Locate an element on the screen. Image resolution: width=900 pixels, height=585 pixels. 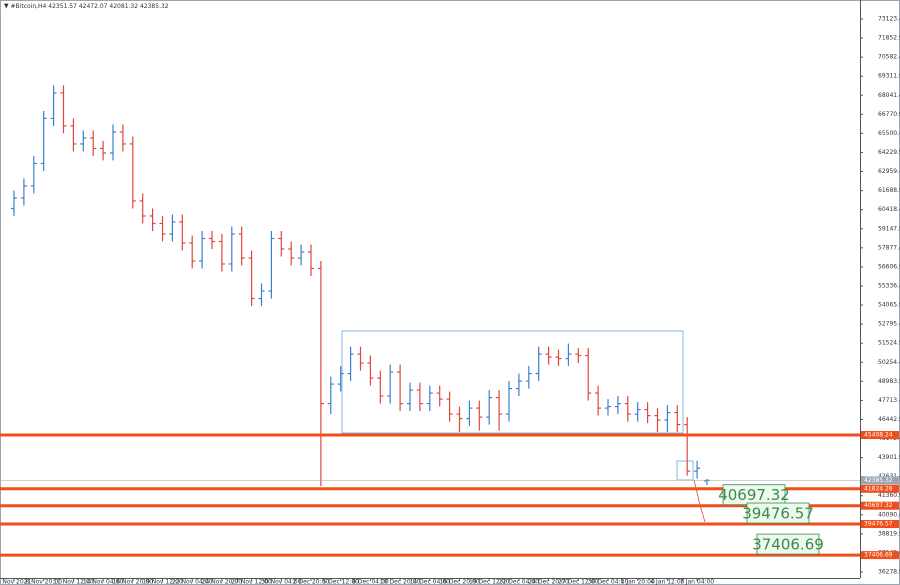
y-tick-label: 62959.40 is located at coordinates (889, 171).